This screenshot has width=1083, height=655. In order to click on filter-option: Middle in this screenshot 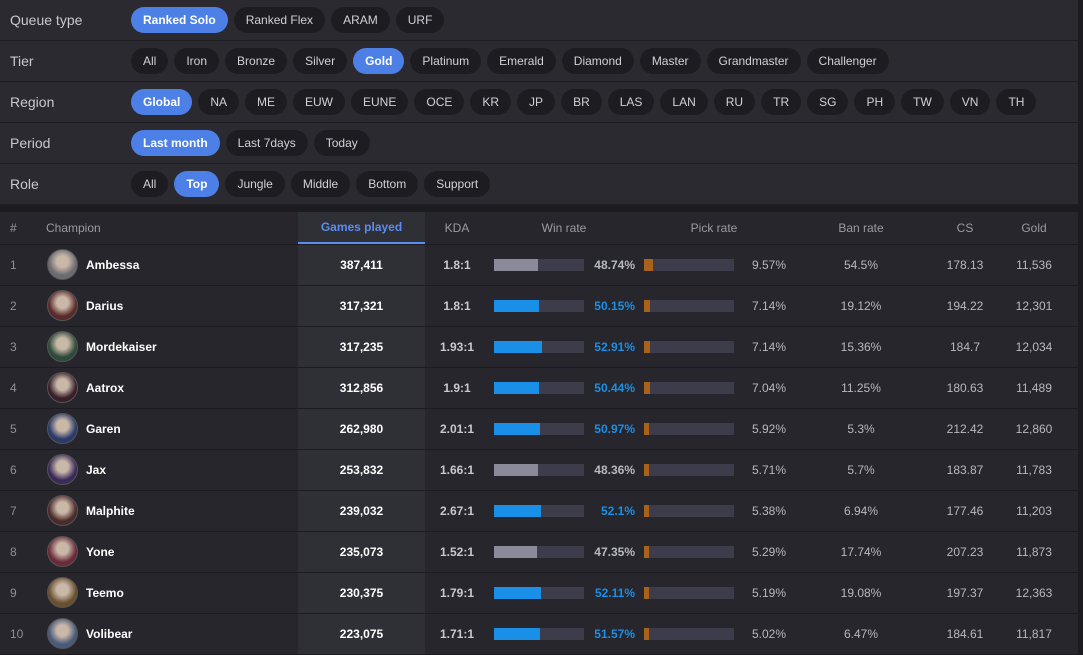, I will do `click(320, 184)`.